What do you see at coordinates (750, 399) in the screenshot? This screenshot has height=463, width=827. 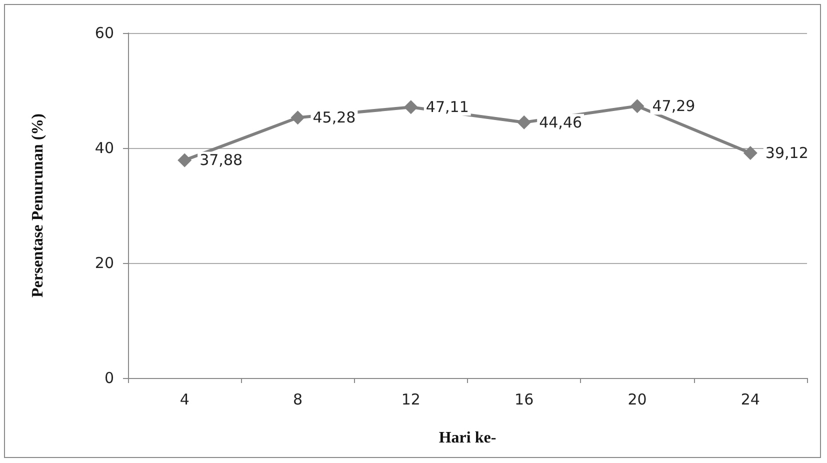 I see `x-tick-label: 24` at bounding box center [750, 399].